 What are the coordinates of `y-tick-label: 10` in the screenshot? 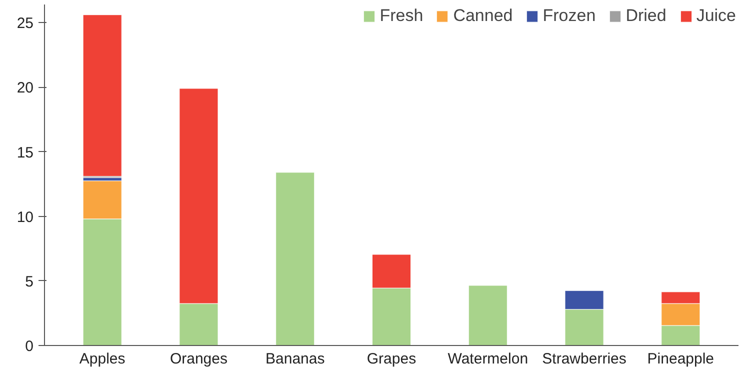 It's located at (25, 217).